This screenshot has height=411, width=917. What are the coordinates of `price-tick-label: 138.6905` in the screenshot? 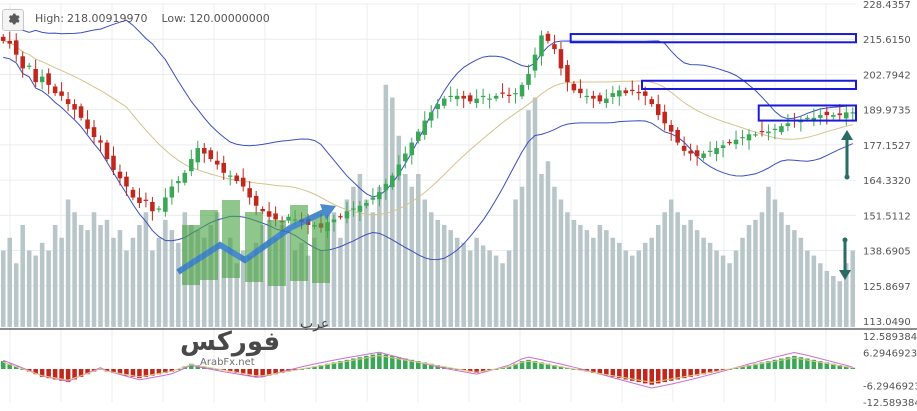 It's located at (887, 252).